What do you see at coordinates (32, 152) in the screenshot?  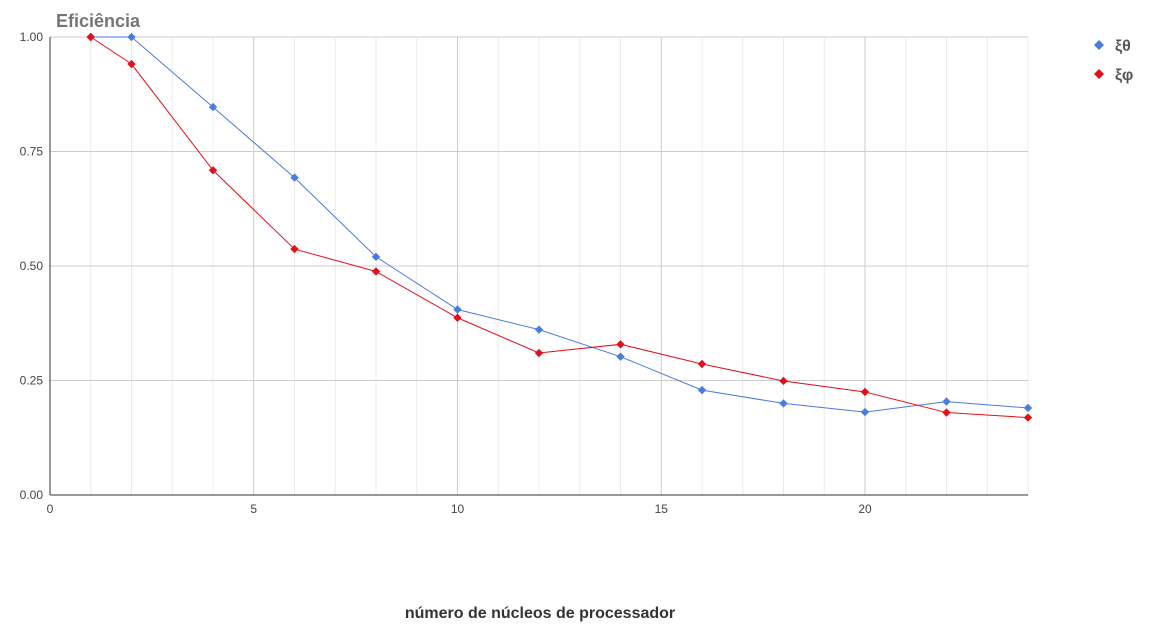 I see `y-tick-label: 0.75` at bounding box center [32, 152].